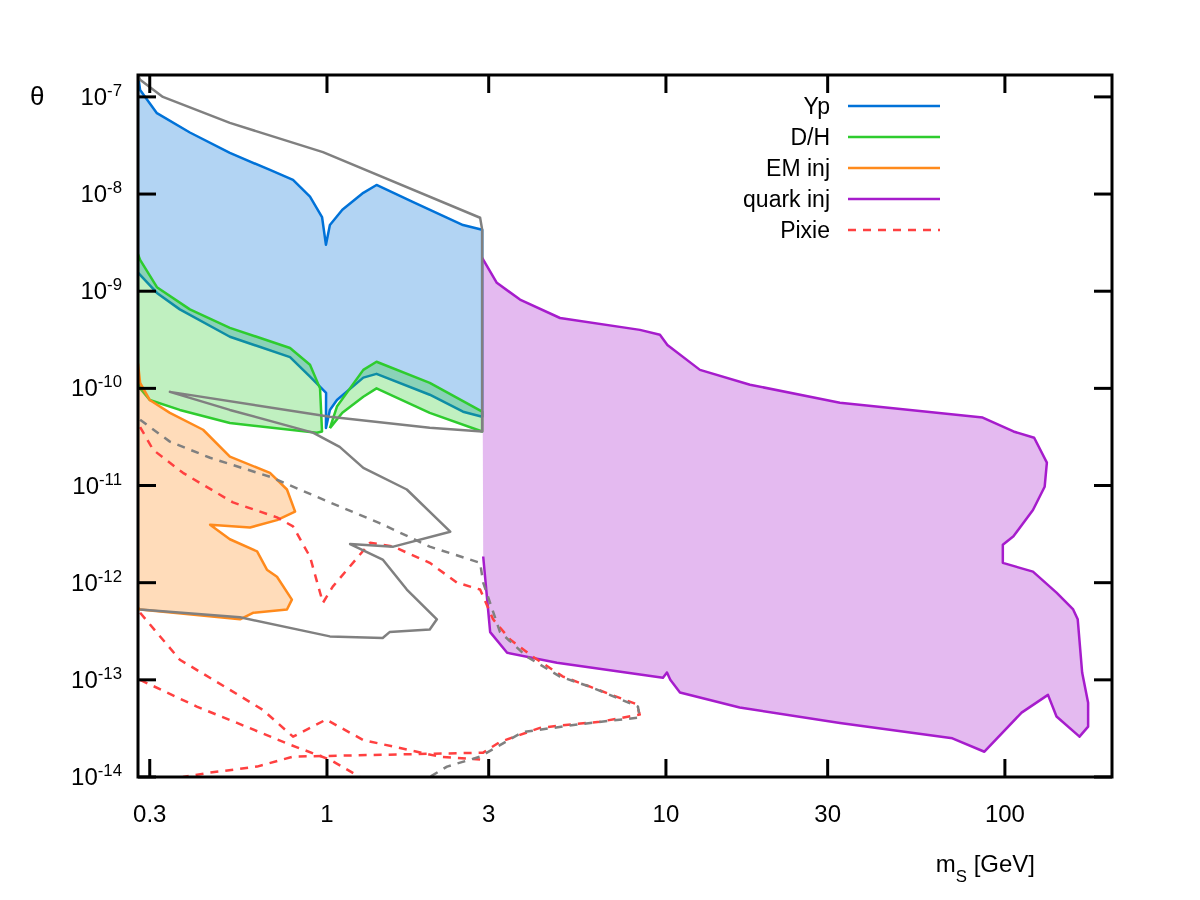  I want to click on legend-label: D/H, so click(810, 137).